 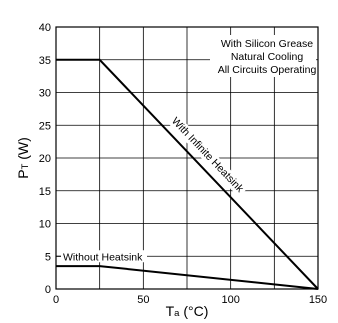 I want to click on note-line-1: With Silicon Grease, so click(x=267, y=44).